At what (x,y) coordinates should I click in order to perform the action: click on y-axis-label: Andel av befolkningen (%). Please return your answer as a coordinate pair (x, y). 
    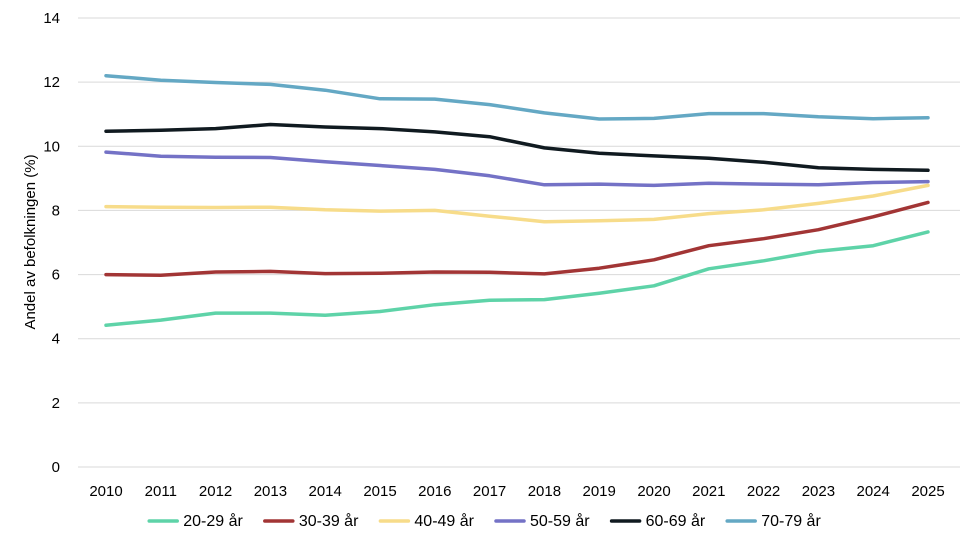
    Looking at the image, I should click on (30, 241).